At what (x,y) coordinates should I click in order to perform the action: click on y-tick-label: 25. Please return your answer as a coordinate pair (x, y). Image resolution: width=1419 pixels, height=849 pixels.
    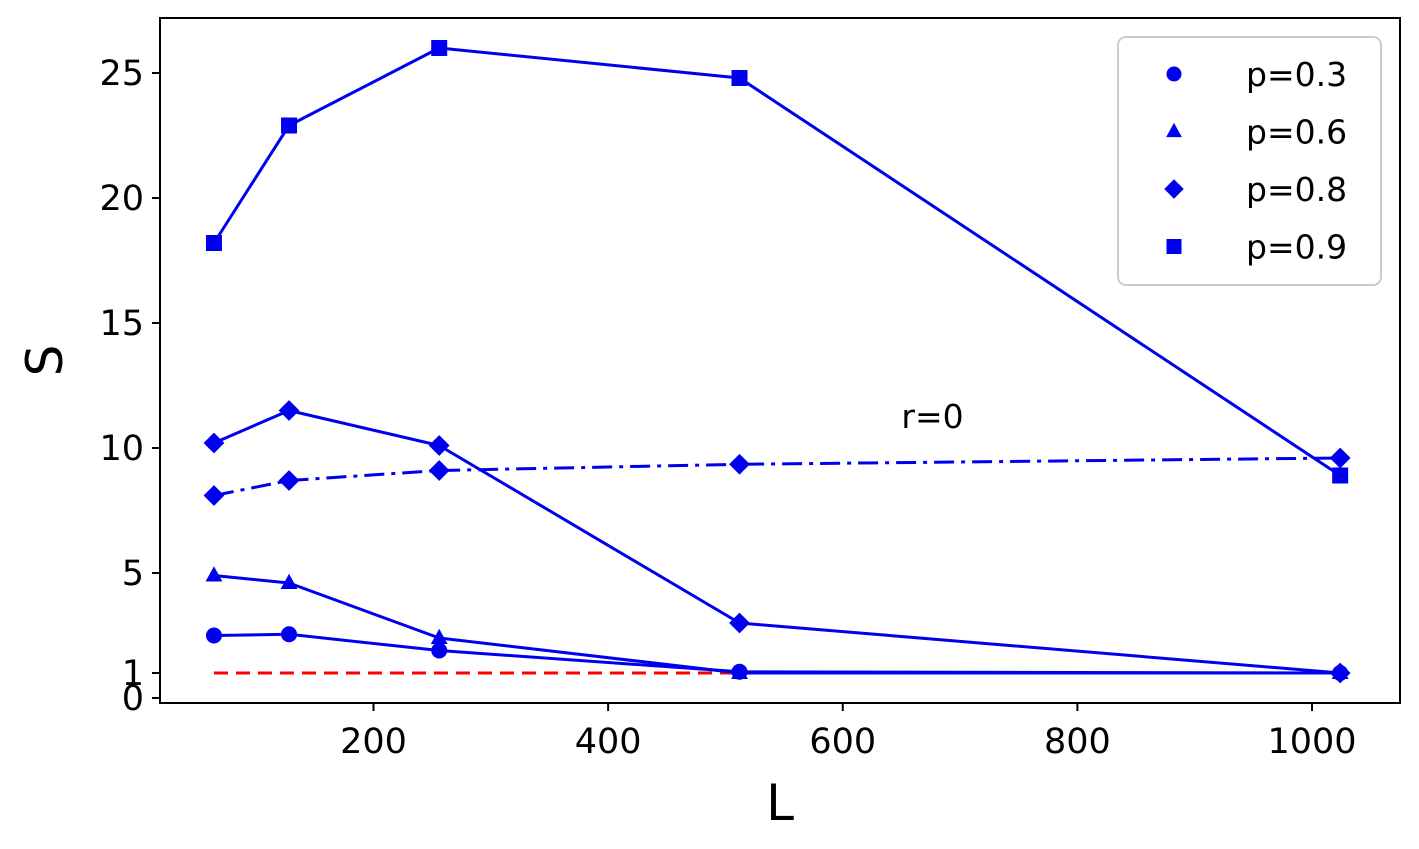
    Looking at the image, I should click on (121, 74).